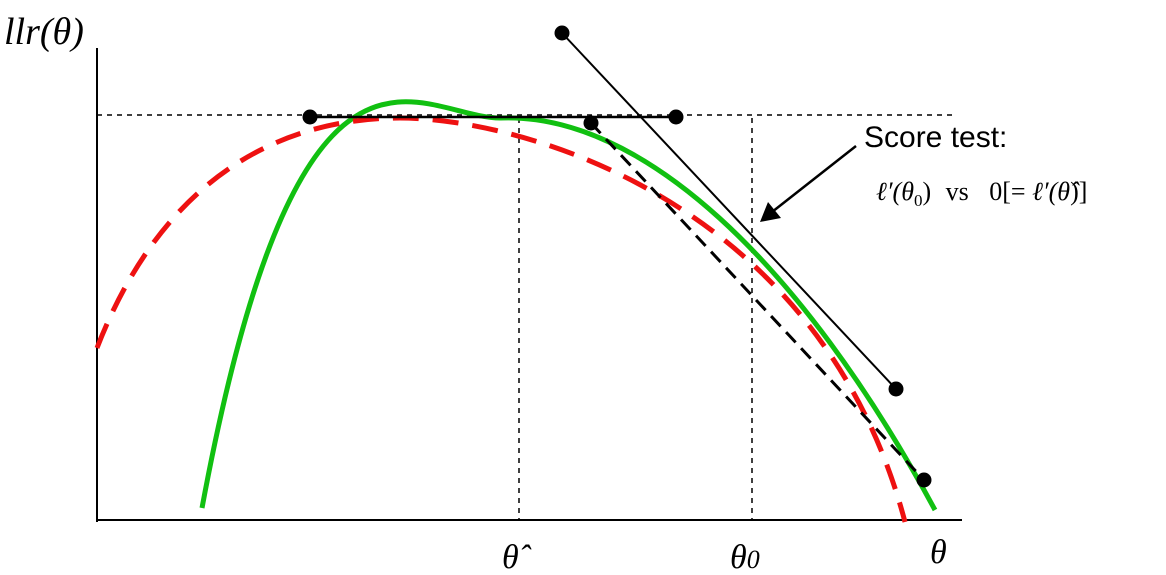 Image resolution: width=1166 pixels, height=575 pixels. Describe the element at coordinates (935, 137) in the screenshot. I see `annotation-title: Score test:` at that location.